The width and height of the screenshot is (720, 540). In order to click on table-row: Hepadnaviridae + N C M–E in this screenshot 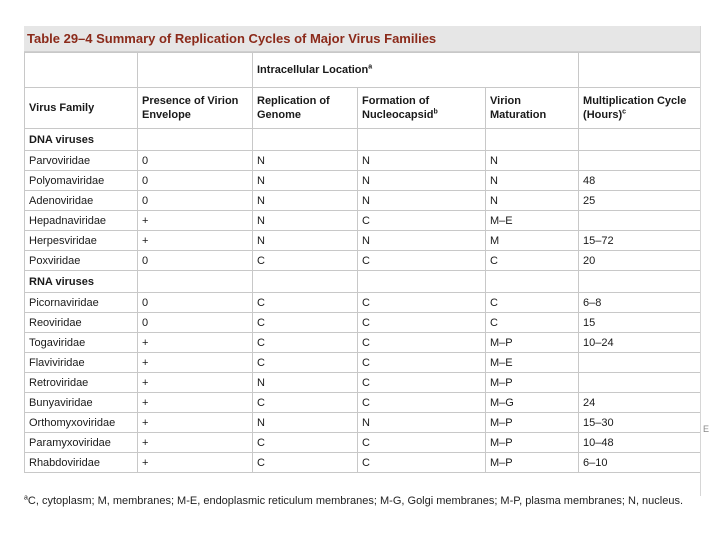, I will do `click(363, 220)`.